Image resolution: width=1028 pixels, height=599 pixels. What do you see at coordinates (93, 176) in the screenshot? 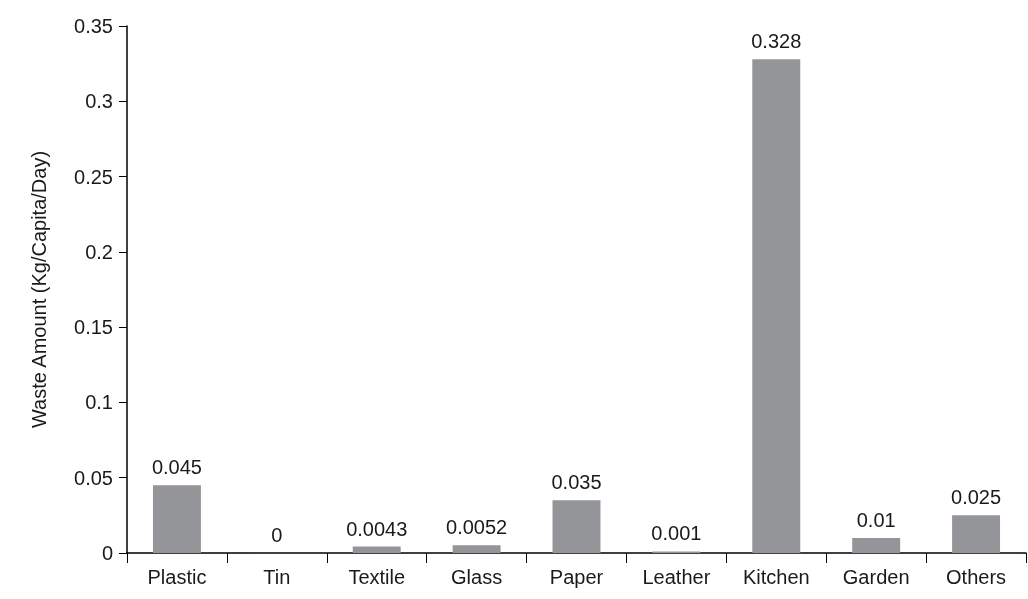
I see `y-tick-label: 0.25` at bounding box center [93, 176].